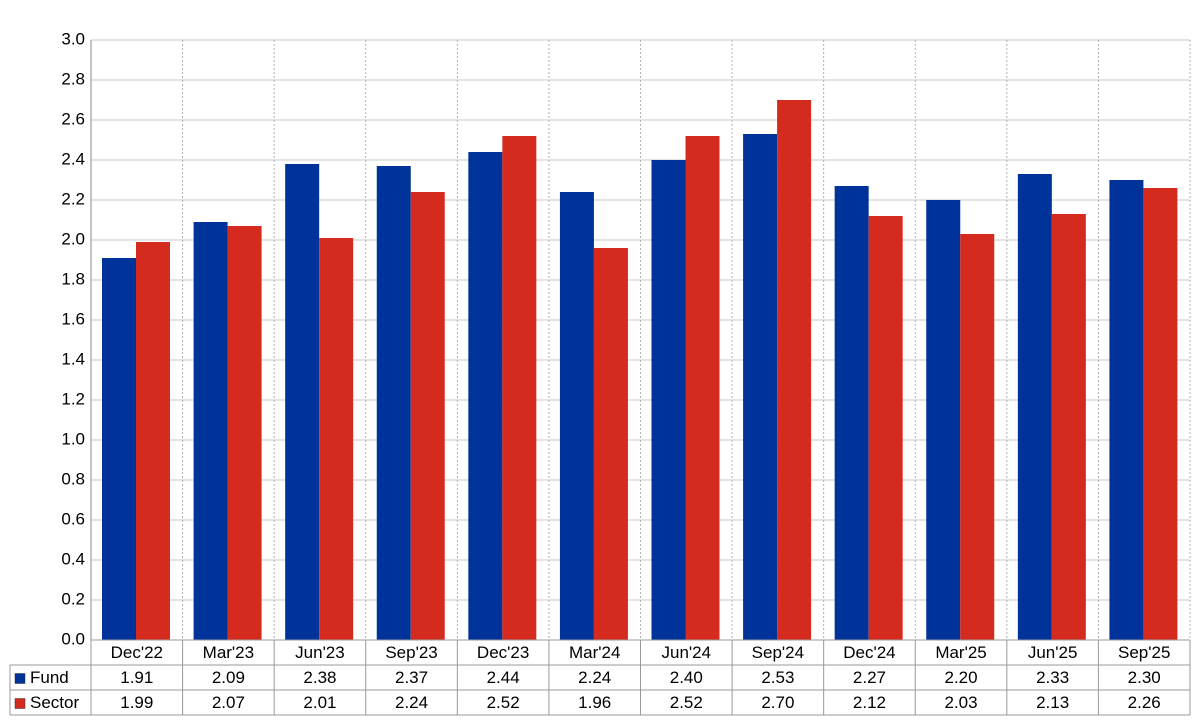  I want to click on table-value: 2.03, so click(960, 702).